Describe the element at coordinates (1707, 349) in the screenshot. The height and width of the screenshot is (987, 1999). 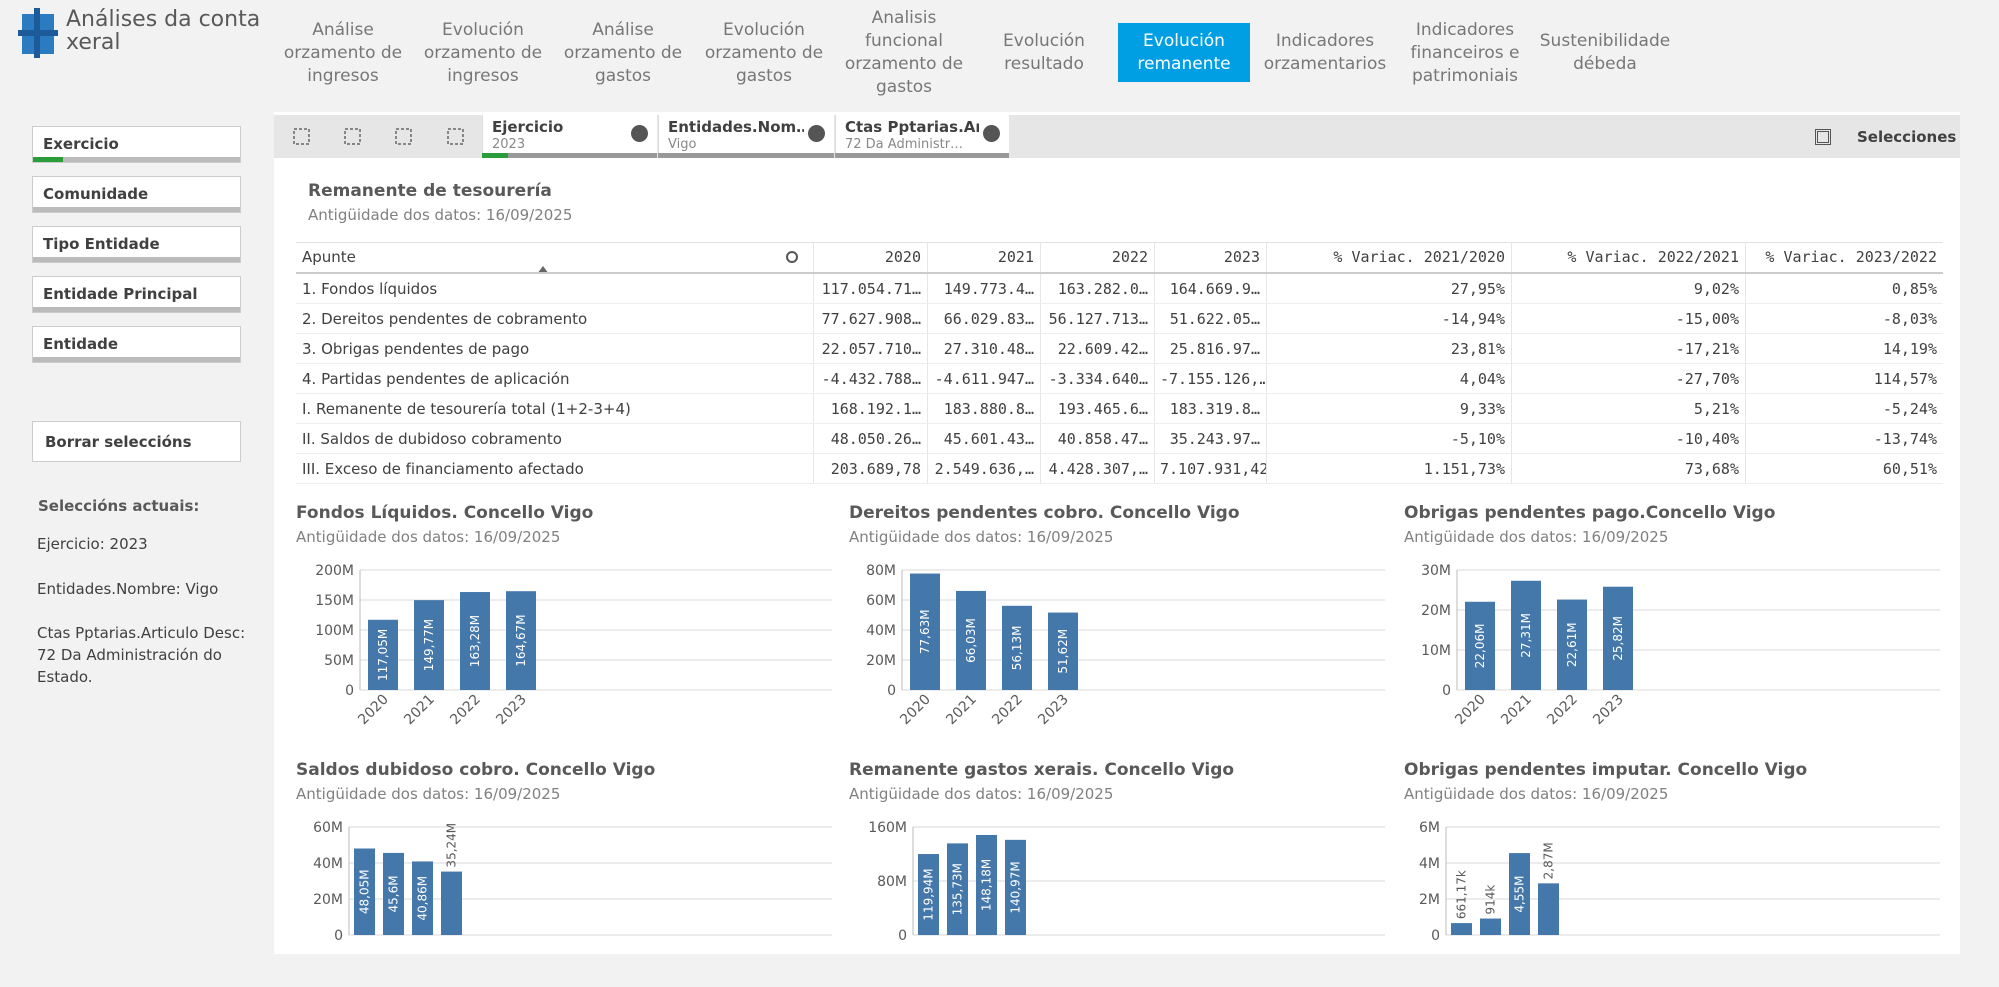
I see `table-cell: -17,21%` at that location.